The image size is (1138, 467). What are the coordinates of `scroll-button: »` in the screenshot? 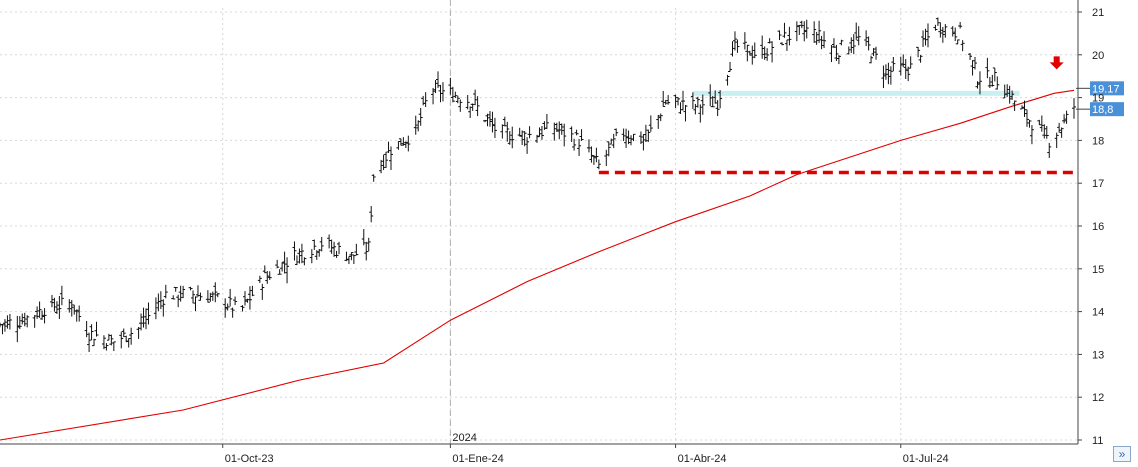 It's located at (1122, 454).